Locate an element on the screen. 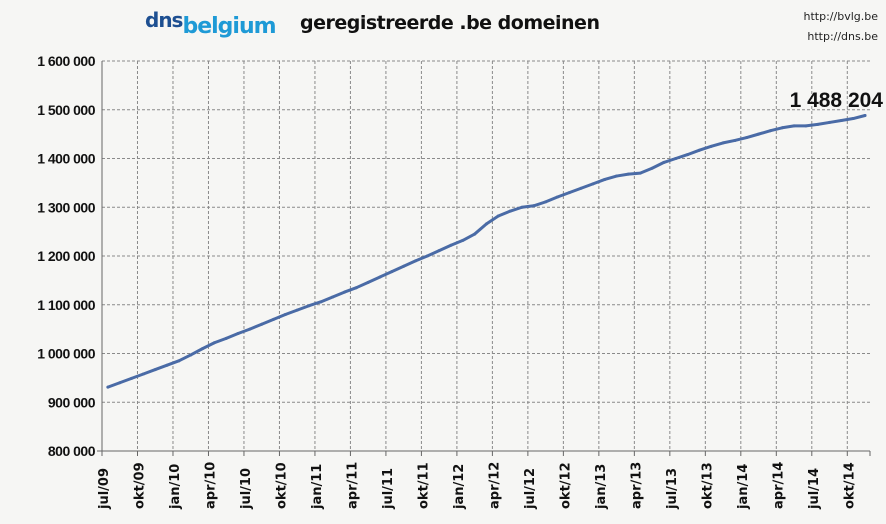  url-bvlg: http://bvlg.be is located at coordinates (840, 16).